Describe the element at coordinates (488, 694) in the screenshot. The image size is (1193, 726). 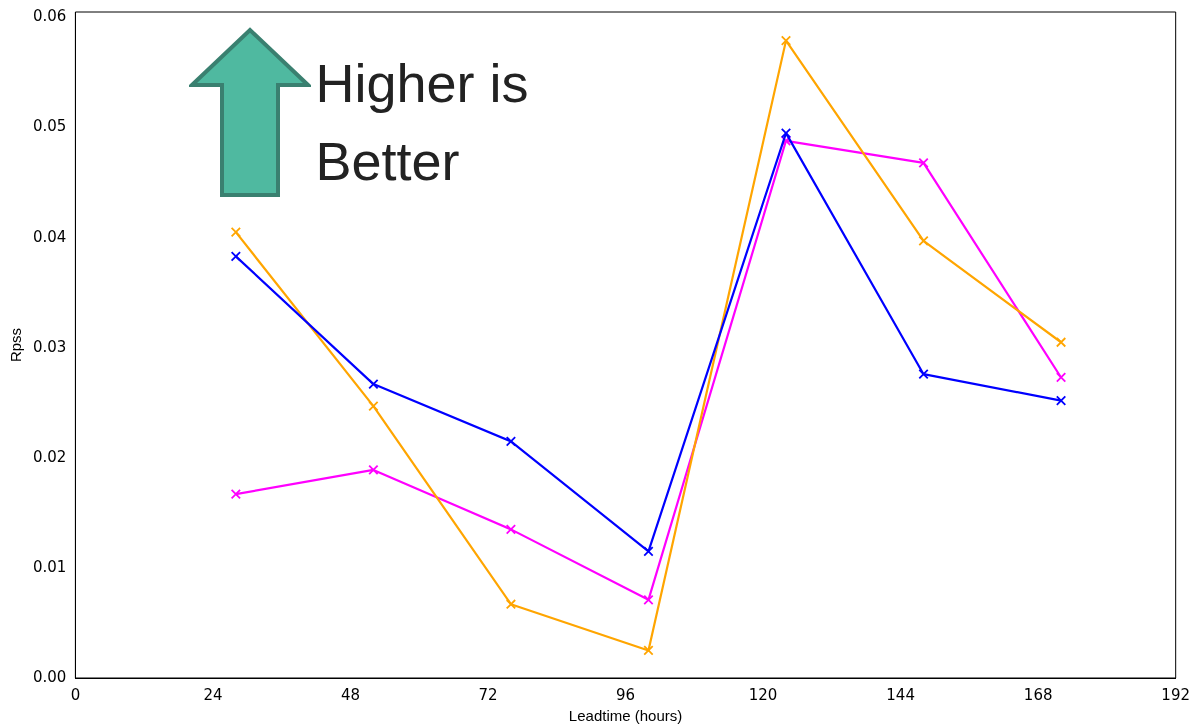
I see `x-tick-label: 72` at that location.